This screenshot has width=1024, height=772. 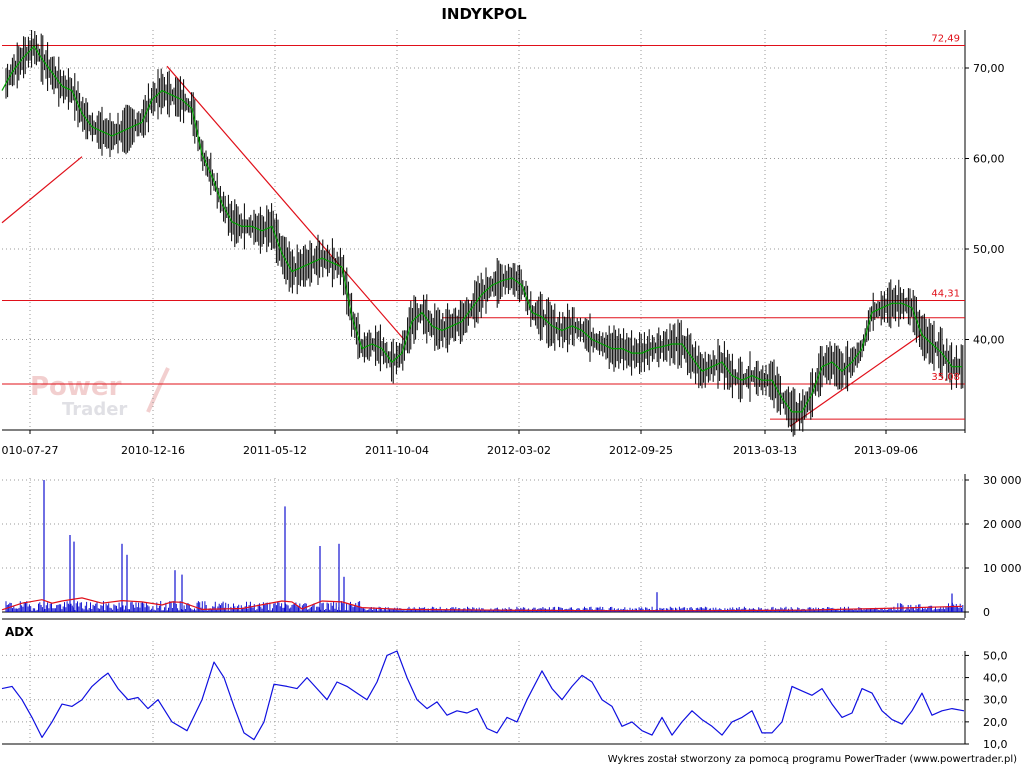 I want to click on date-tick-label: 2012-03-02, so click(x=519, y=450).